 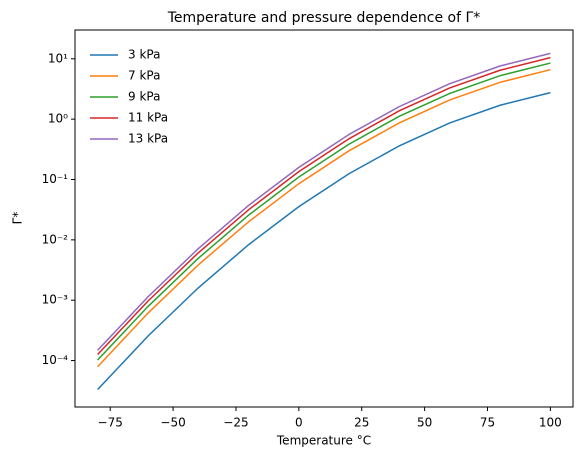 I want to click on x-tick-label: −50, so click(x=172, y=423).